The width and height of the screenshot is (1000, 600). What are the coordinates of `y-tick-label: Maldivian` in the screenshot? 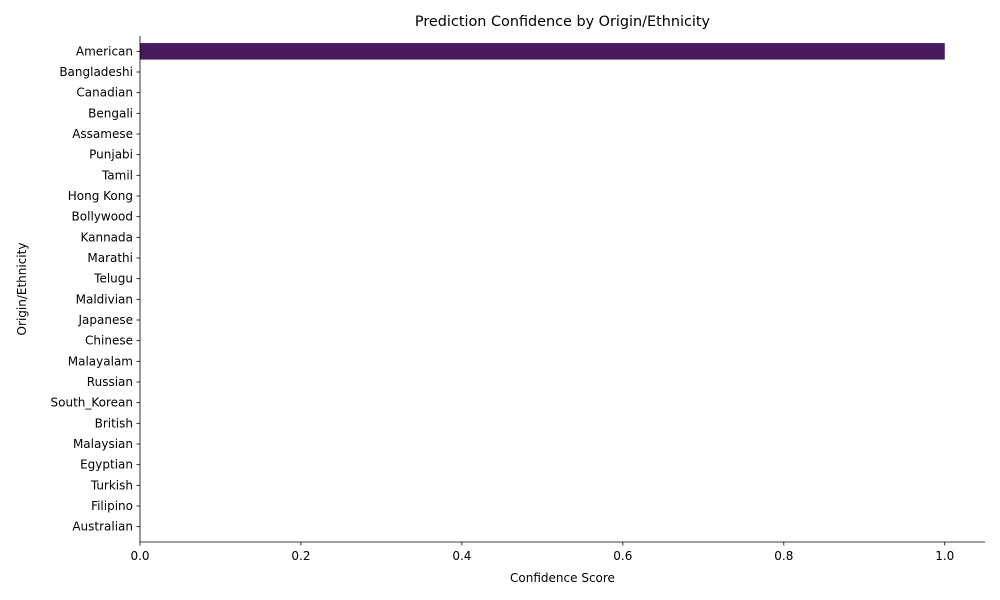 It's located at (104, 299).